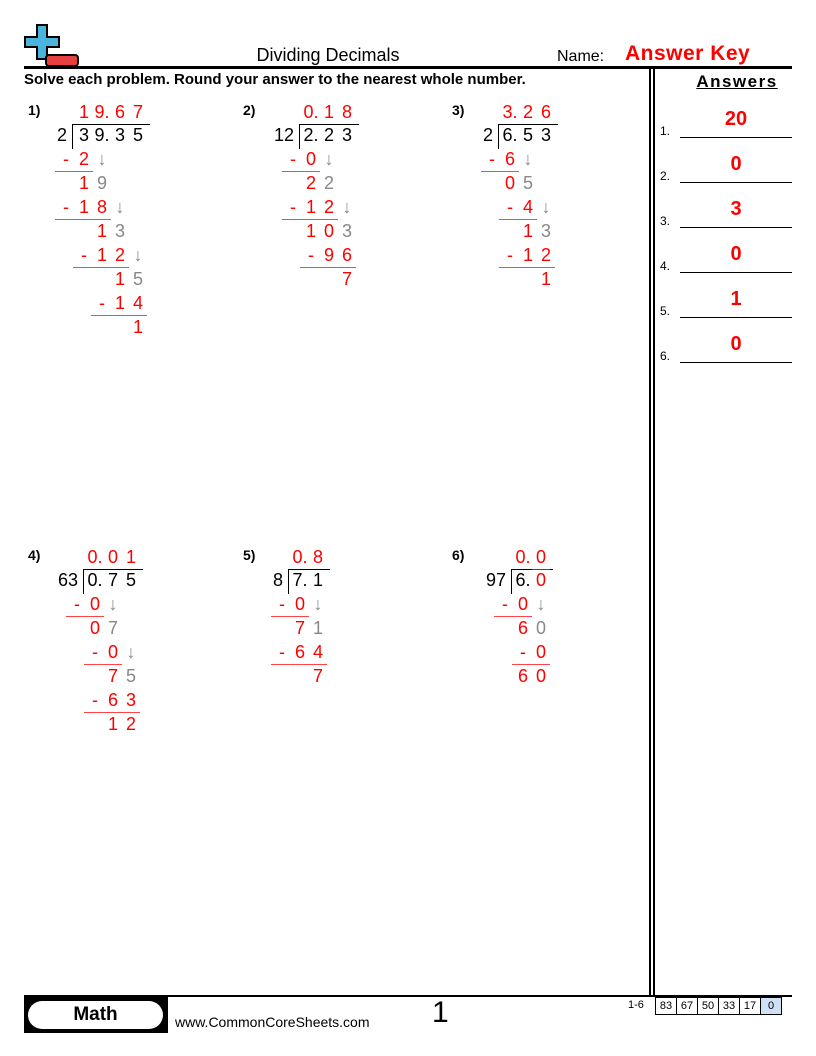  What do you see at coordinates (283, 135) in the screenshot?
I see `divisor: 12` at bounding box center [283, 135].